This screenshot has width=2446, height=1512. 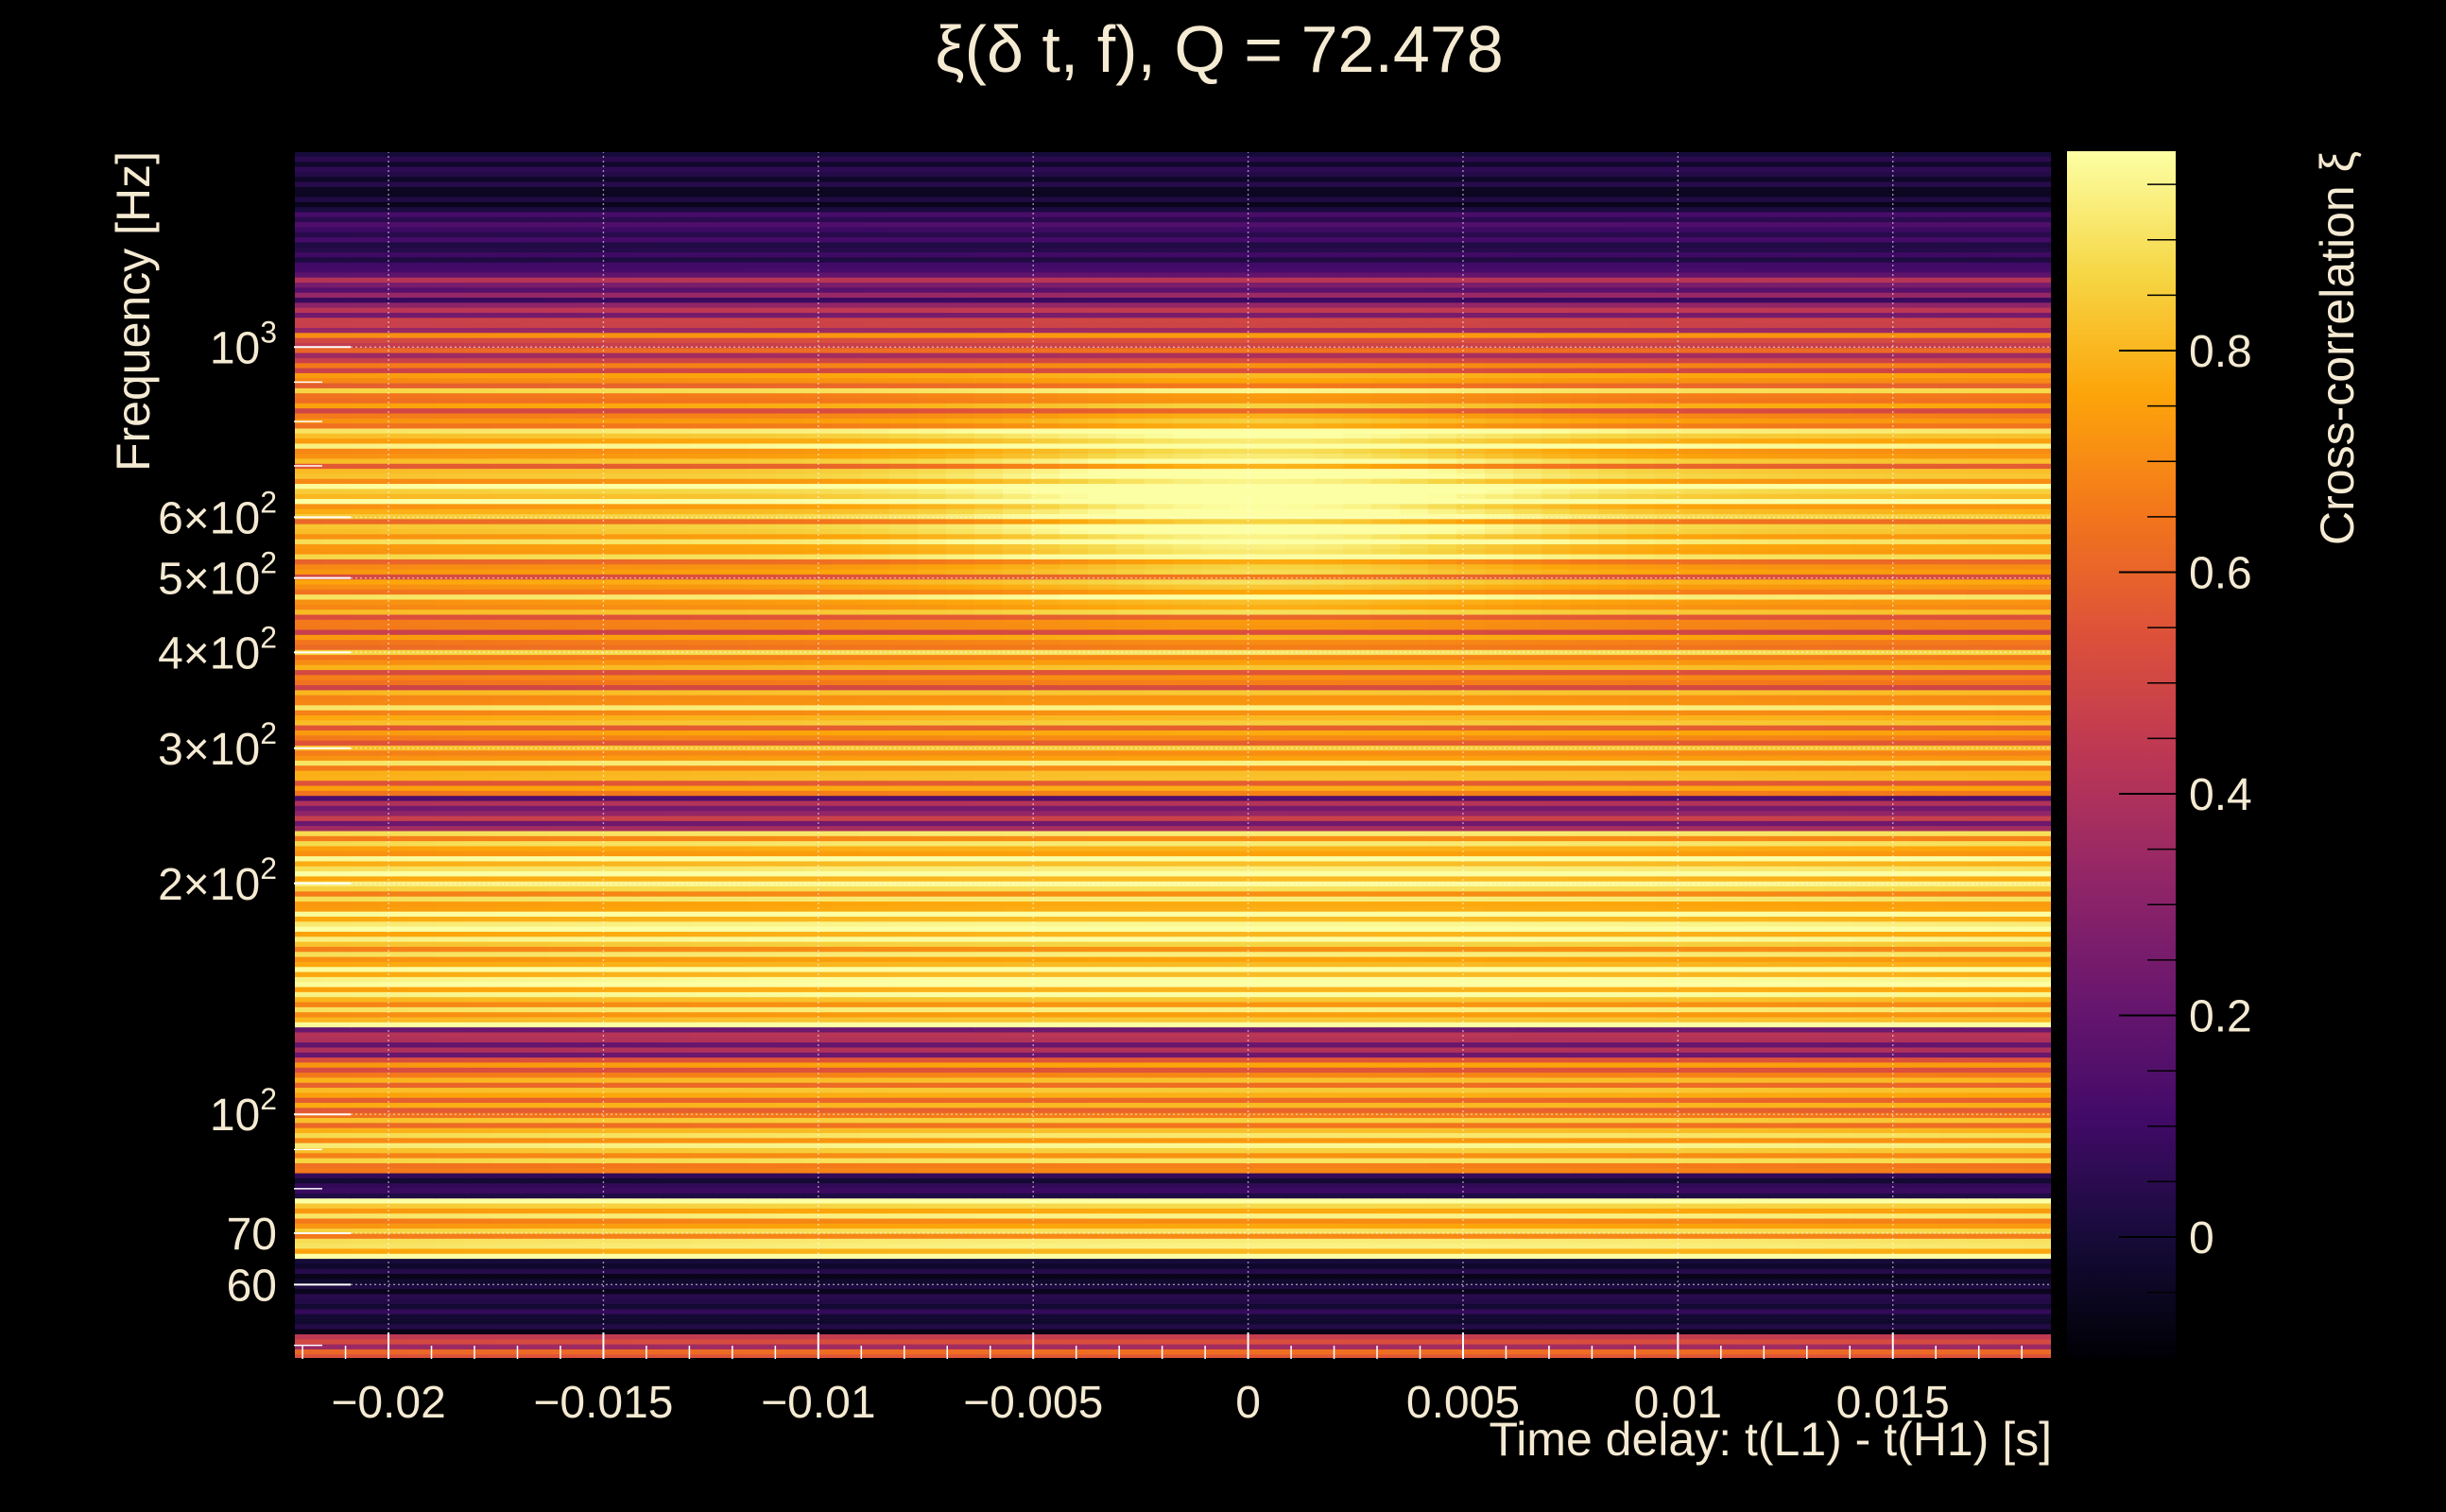 I want to click on heatmap-row, so click(x=1173, y=1049).